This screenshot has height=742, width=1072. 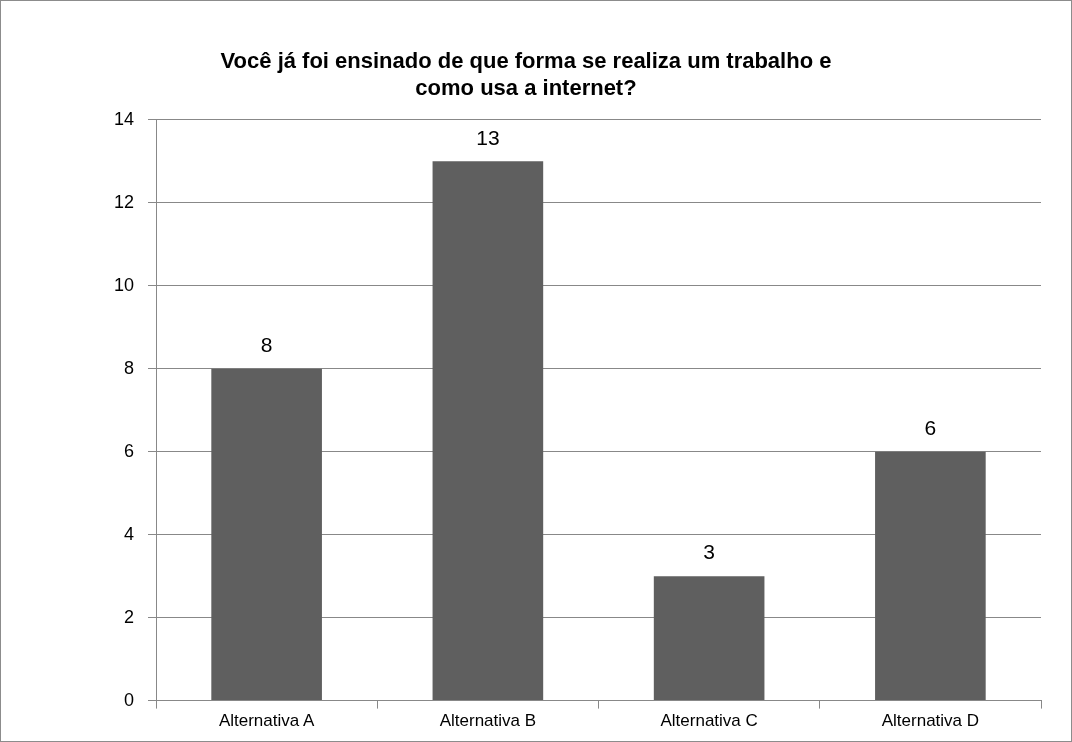 I want to click on data-label: 13, so click(x=488, y=137).